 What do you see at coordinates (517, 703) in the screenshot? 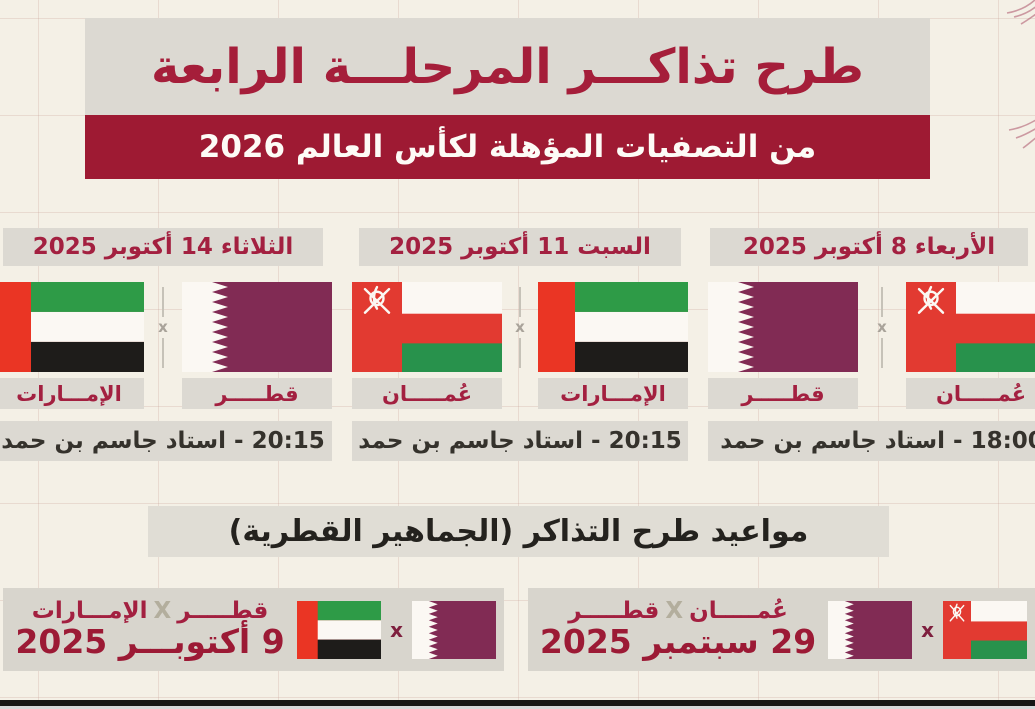
I see `footer-divider` at bounding box center [517, 703].